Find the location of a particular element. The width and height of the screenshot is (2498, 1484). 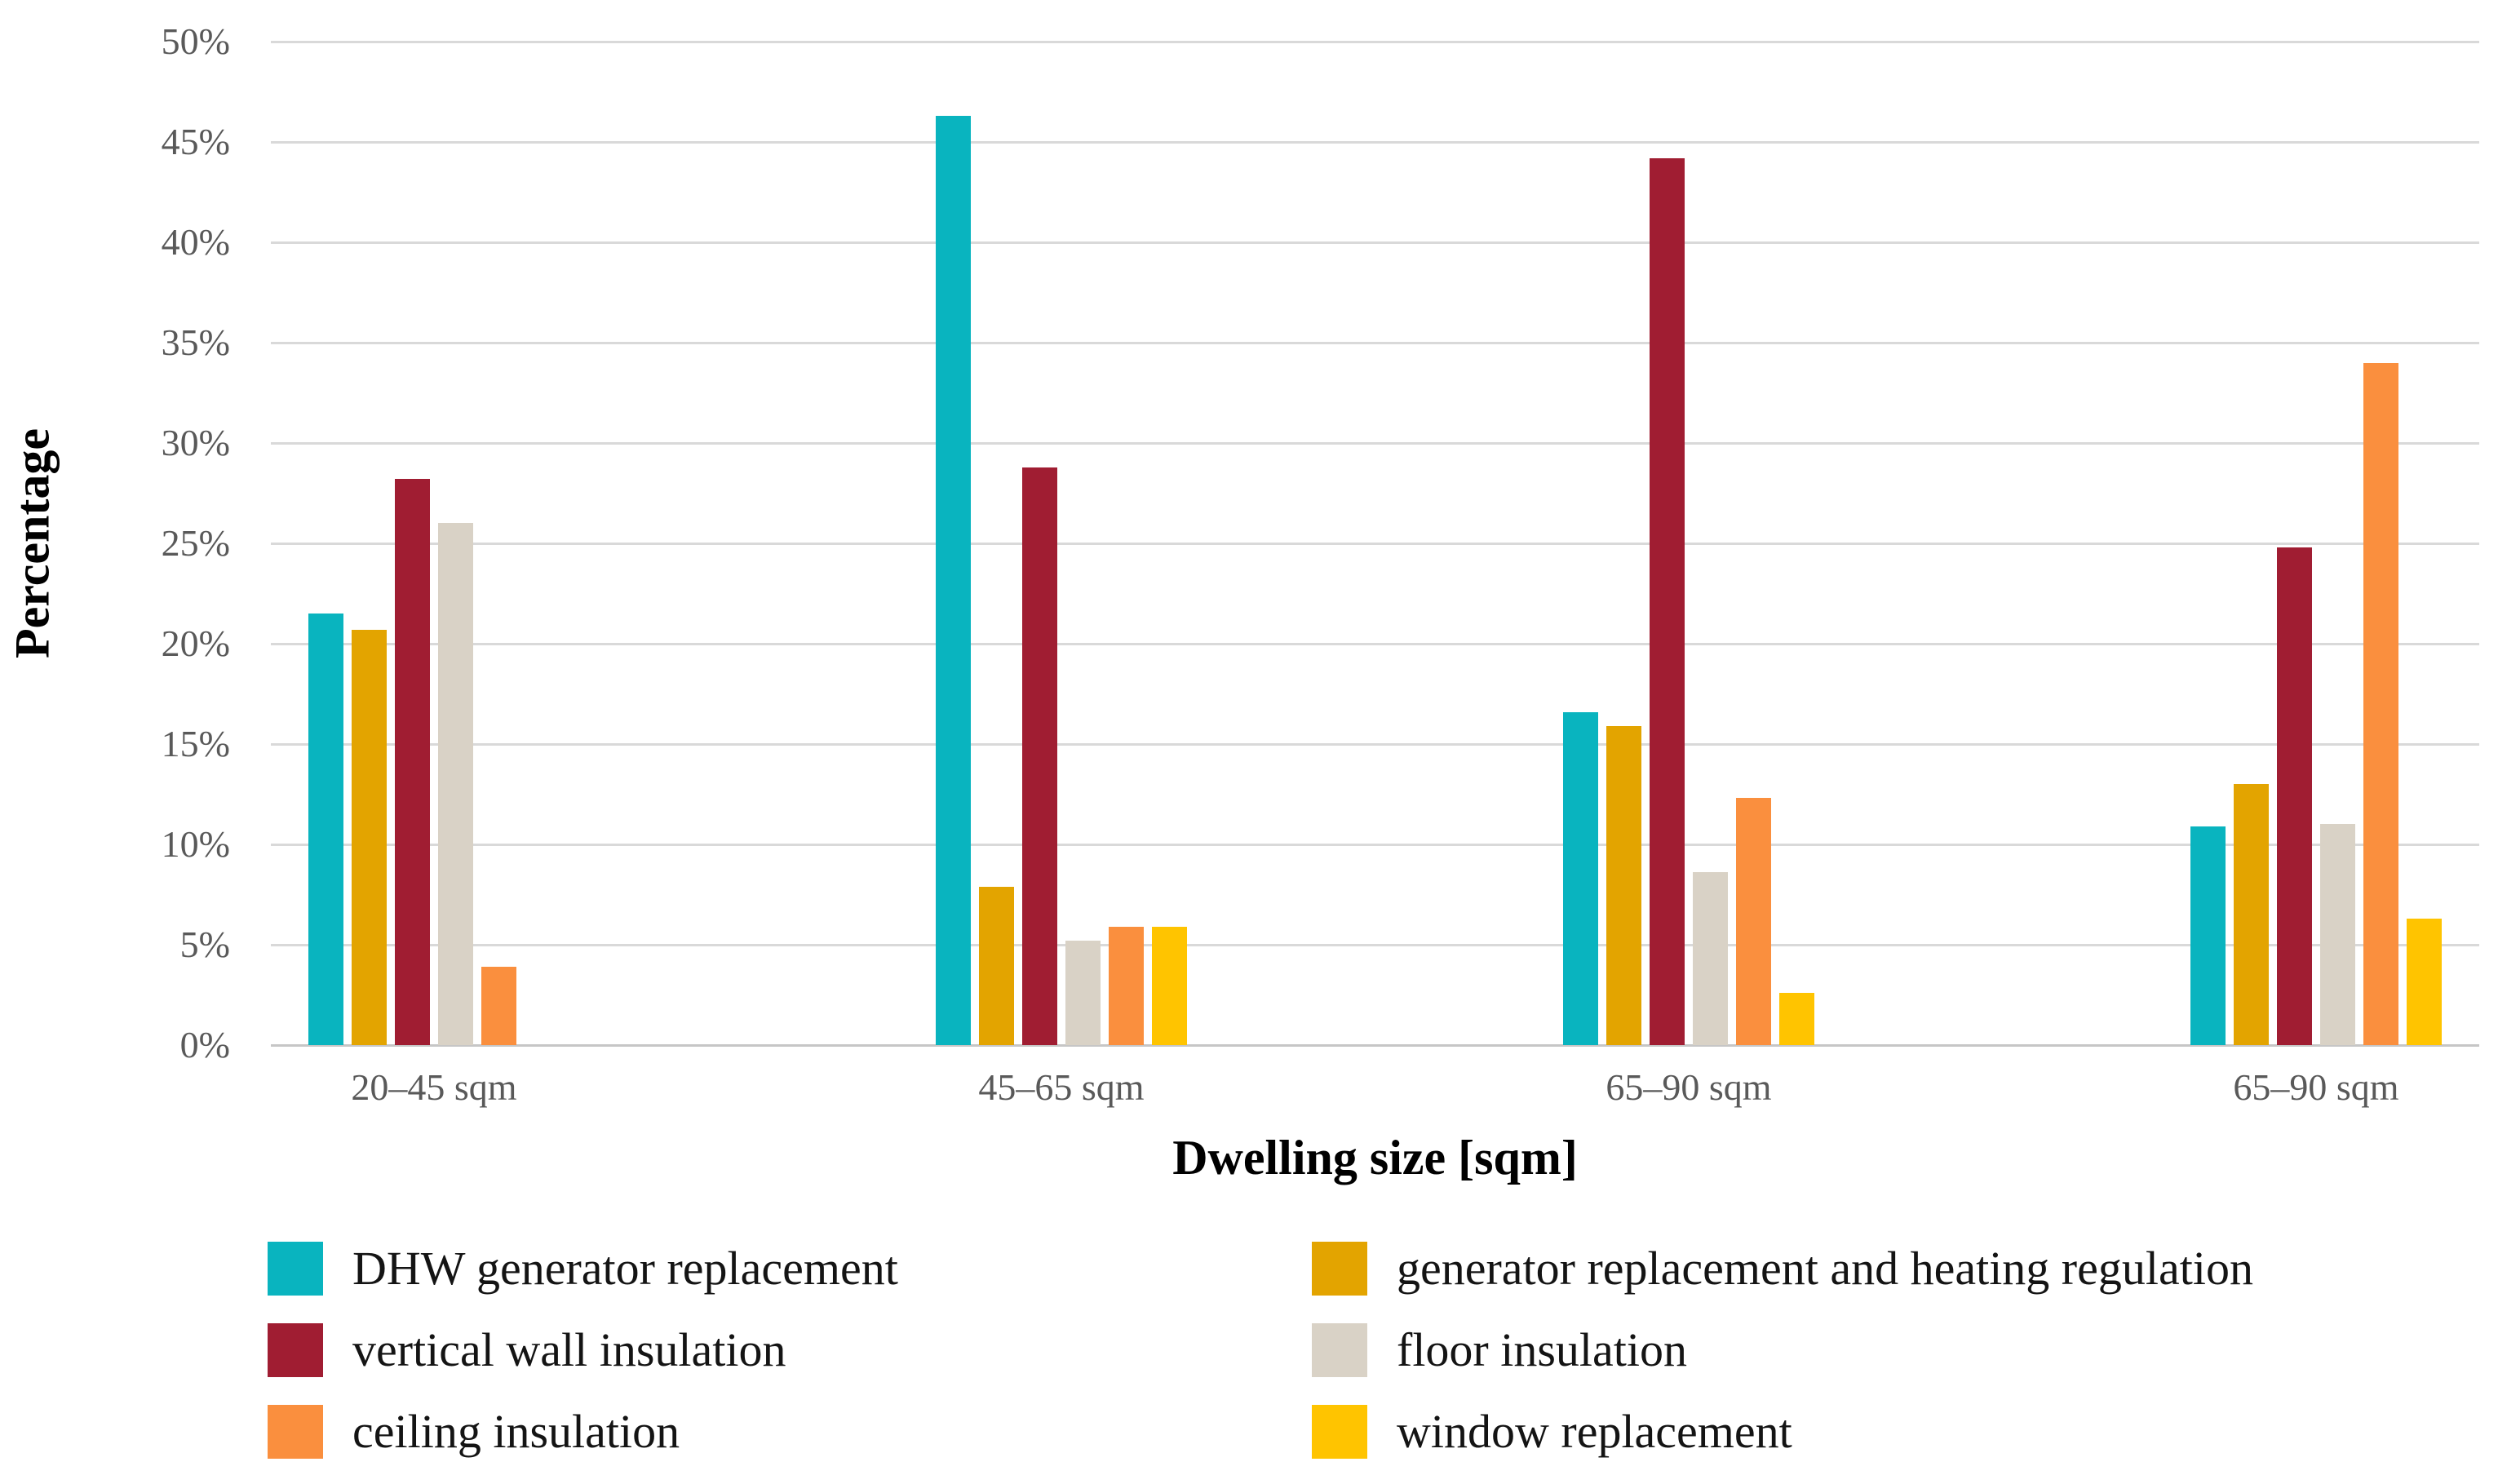

y-tick-label-35%: 35% is located at coordinates (195, 342).